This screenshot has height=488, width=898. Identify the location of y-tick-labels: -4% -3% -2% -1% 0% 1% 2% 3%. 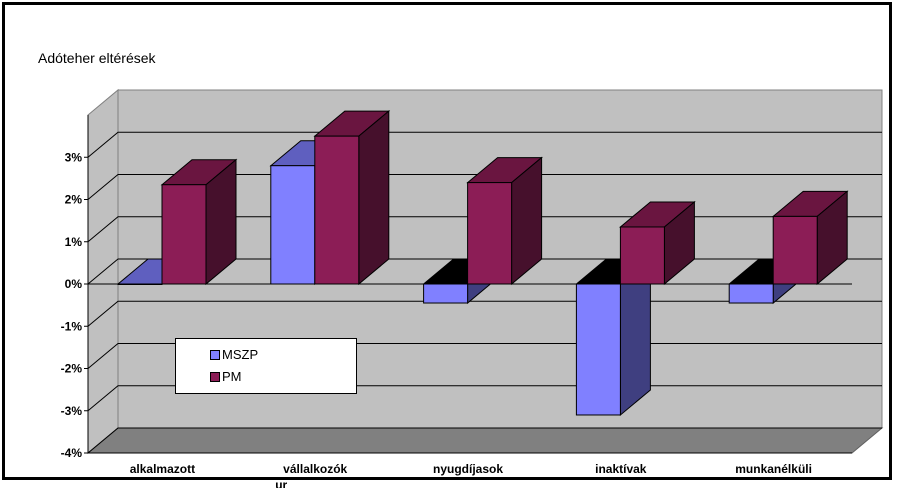
(72, 305).